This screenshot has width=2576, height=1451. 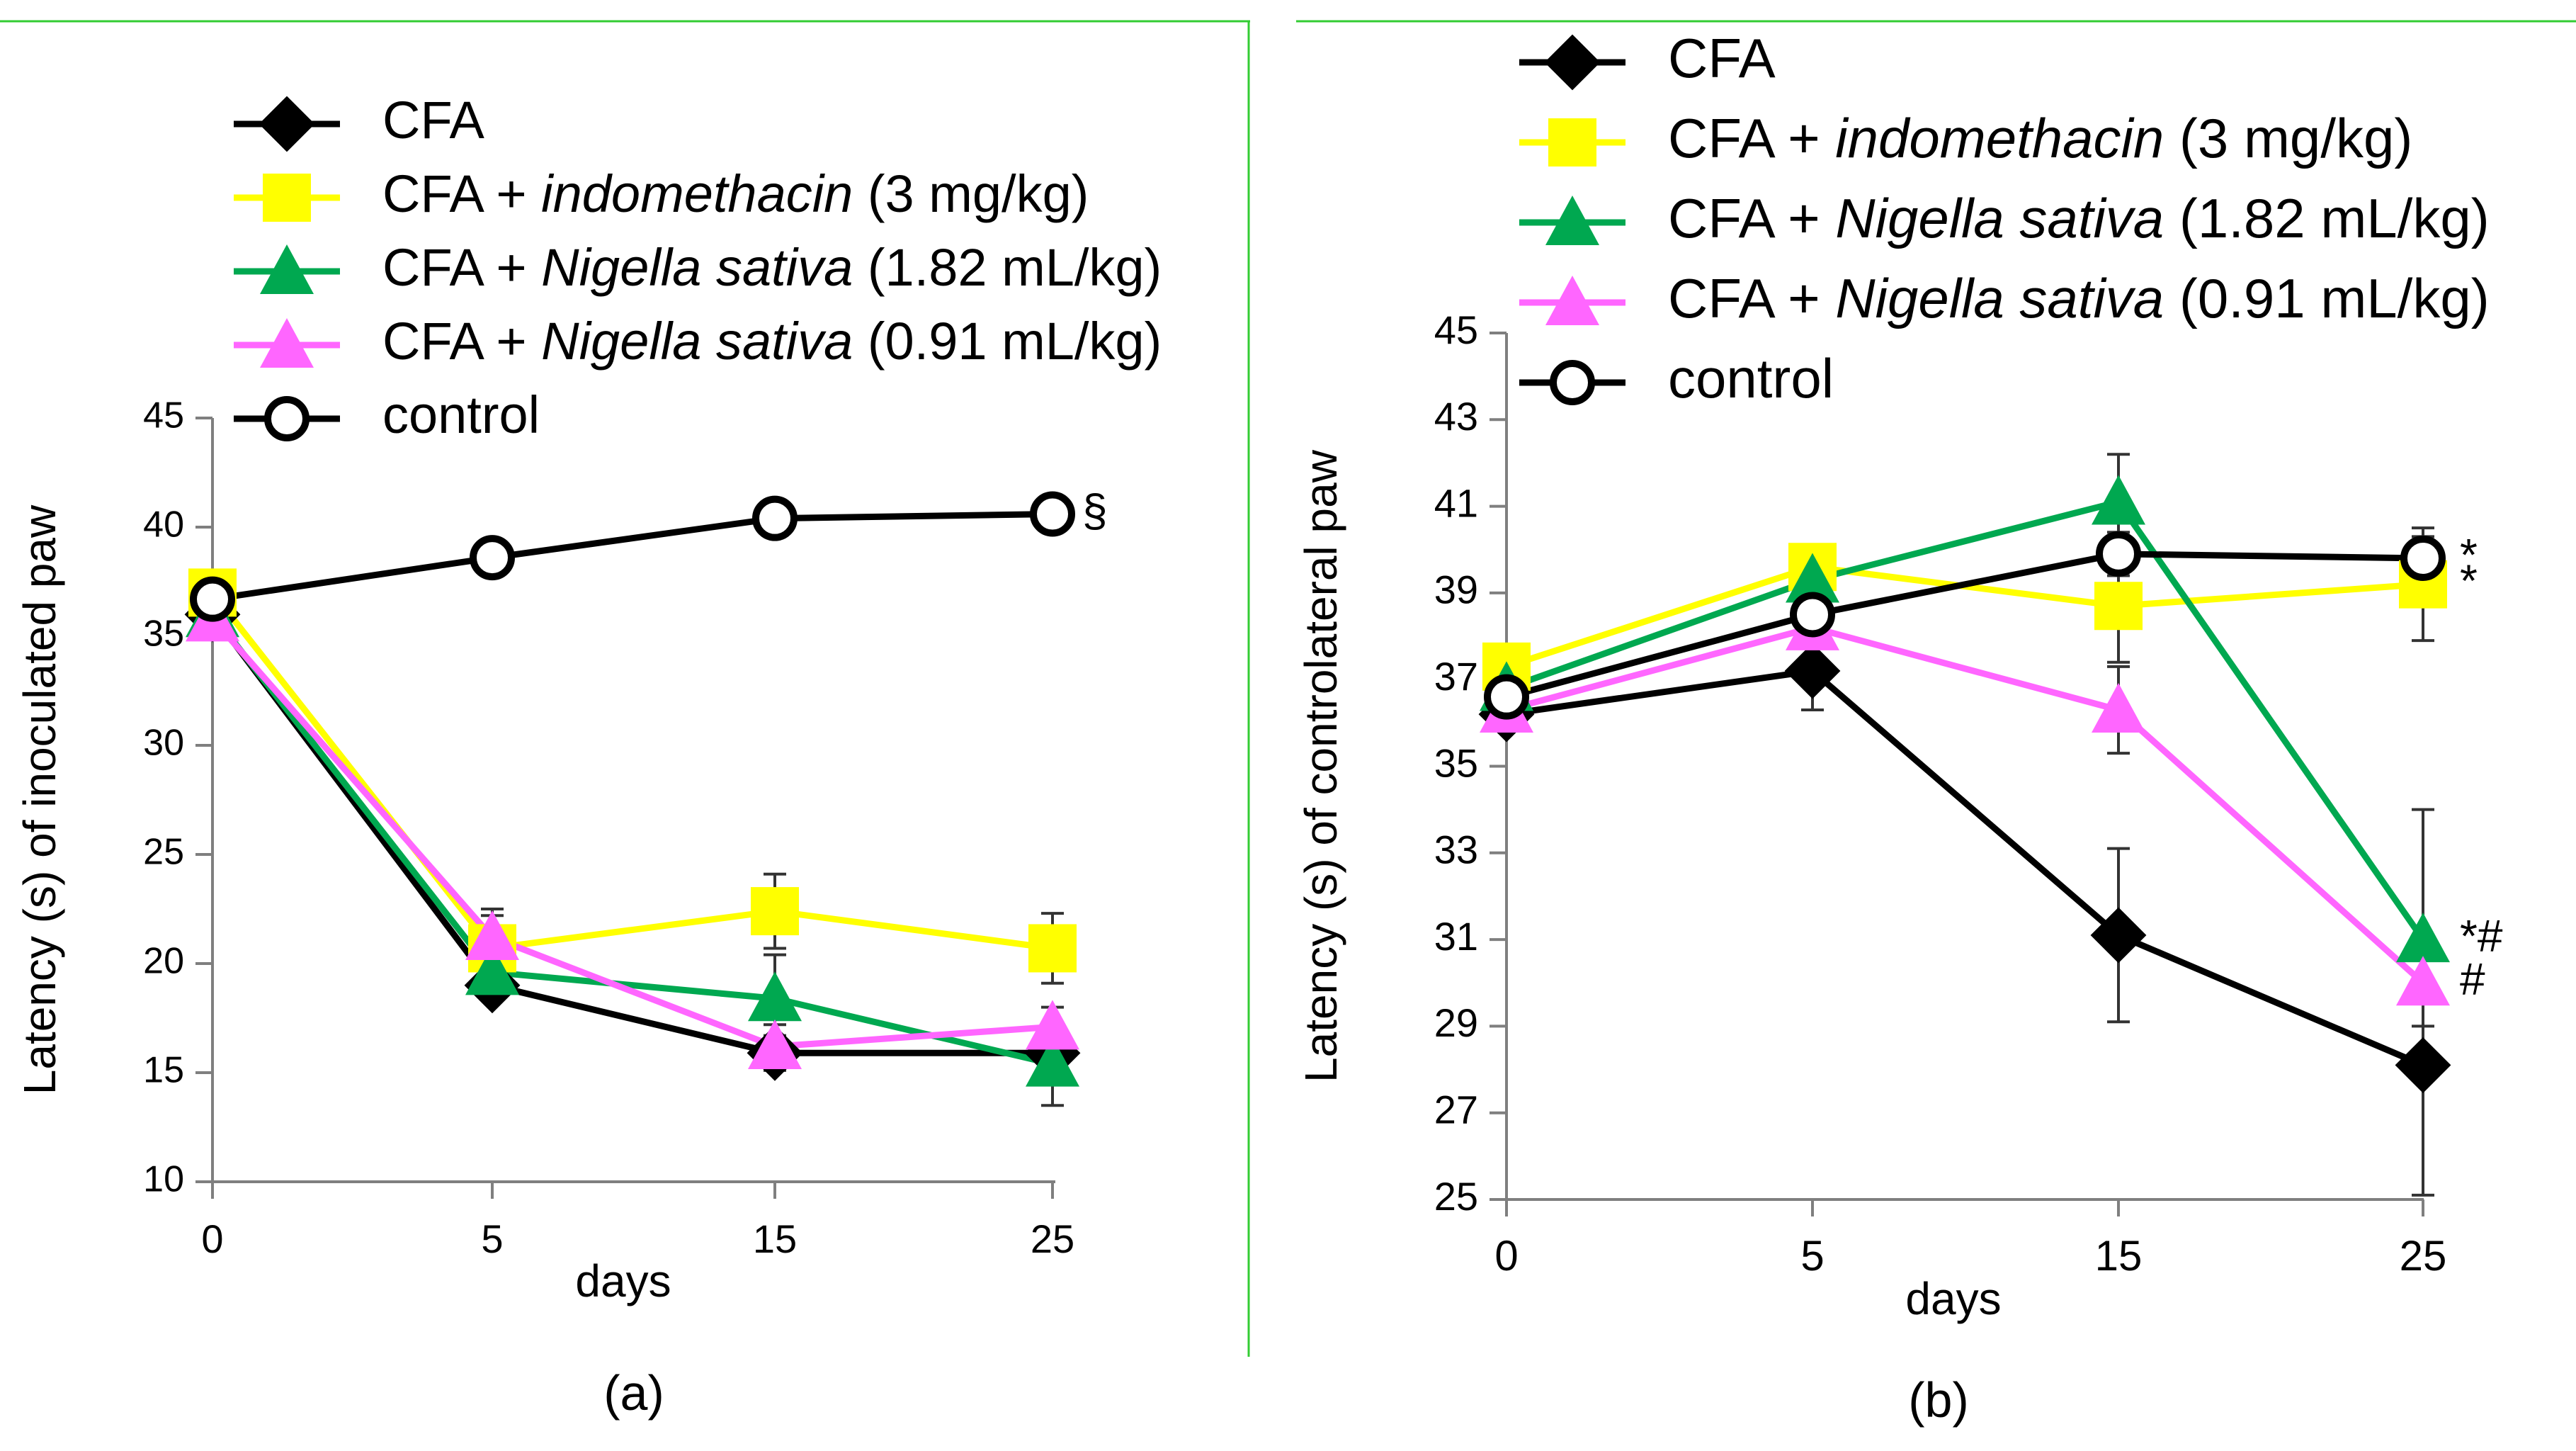 I want to click on panel-b-cfa-line, so click(x=1965, y=867).